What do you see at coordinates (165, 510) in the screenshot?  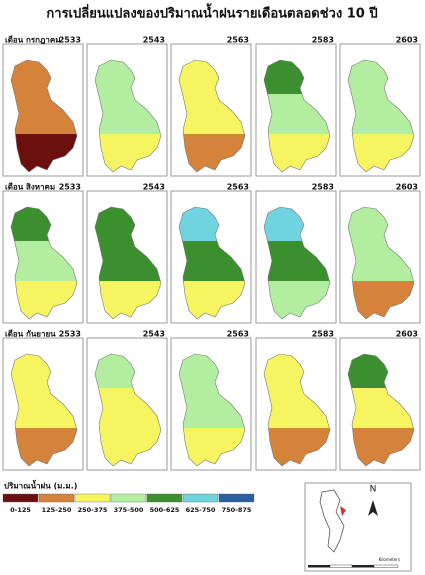 I see `legend-label: 500-625` at bounding box center [165, 510].